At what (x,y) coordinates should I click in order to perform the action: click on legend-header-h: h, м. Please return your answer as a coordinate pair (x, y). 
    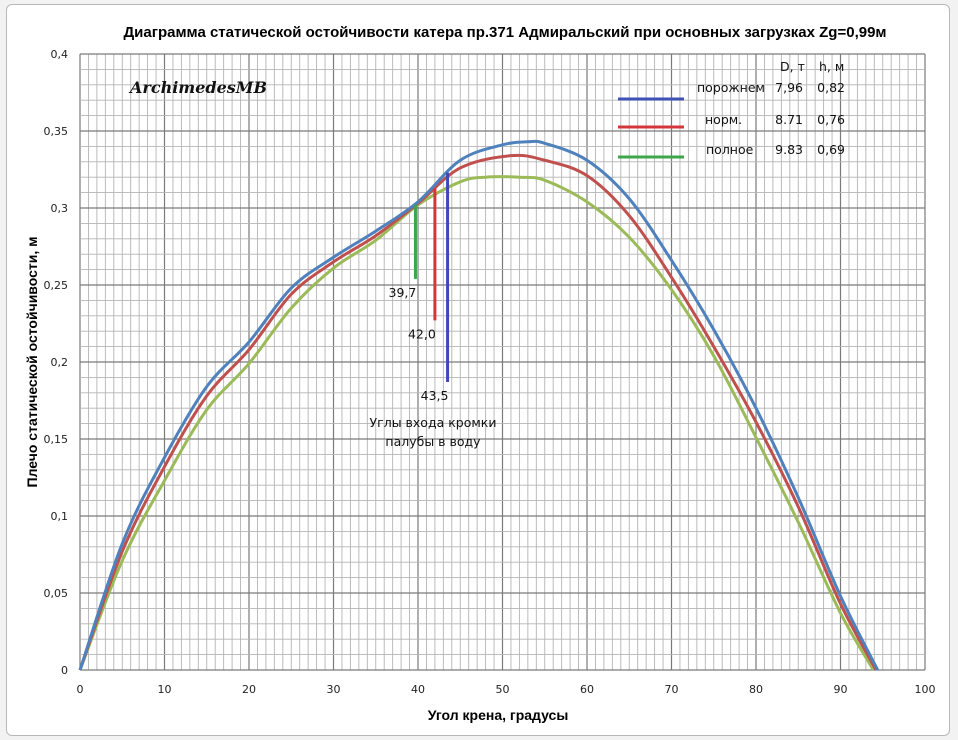
    Looking at the image, I should click on (831, 66).